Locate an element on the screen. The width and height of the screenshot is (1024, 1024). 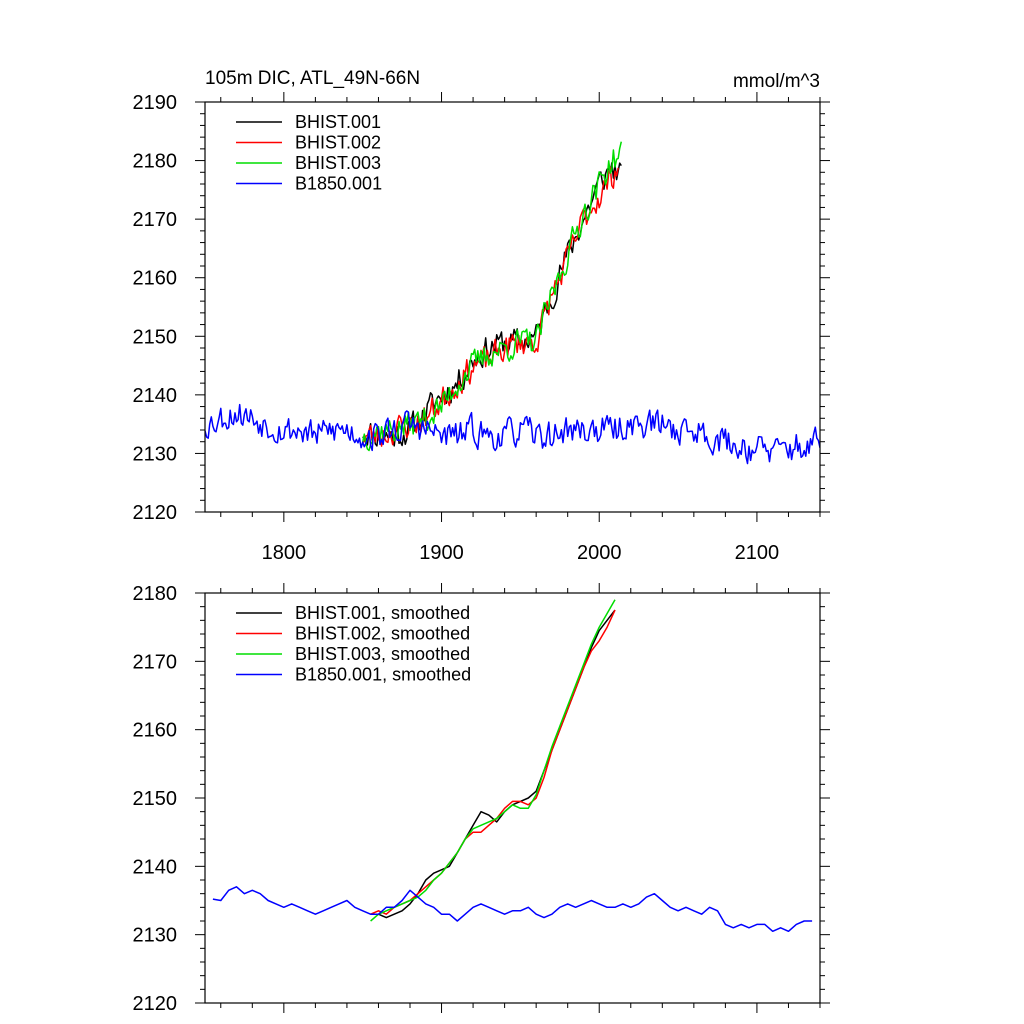
legend-label: B1850.001 is located at coordinates (338, 184).